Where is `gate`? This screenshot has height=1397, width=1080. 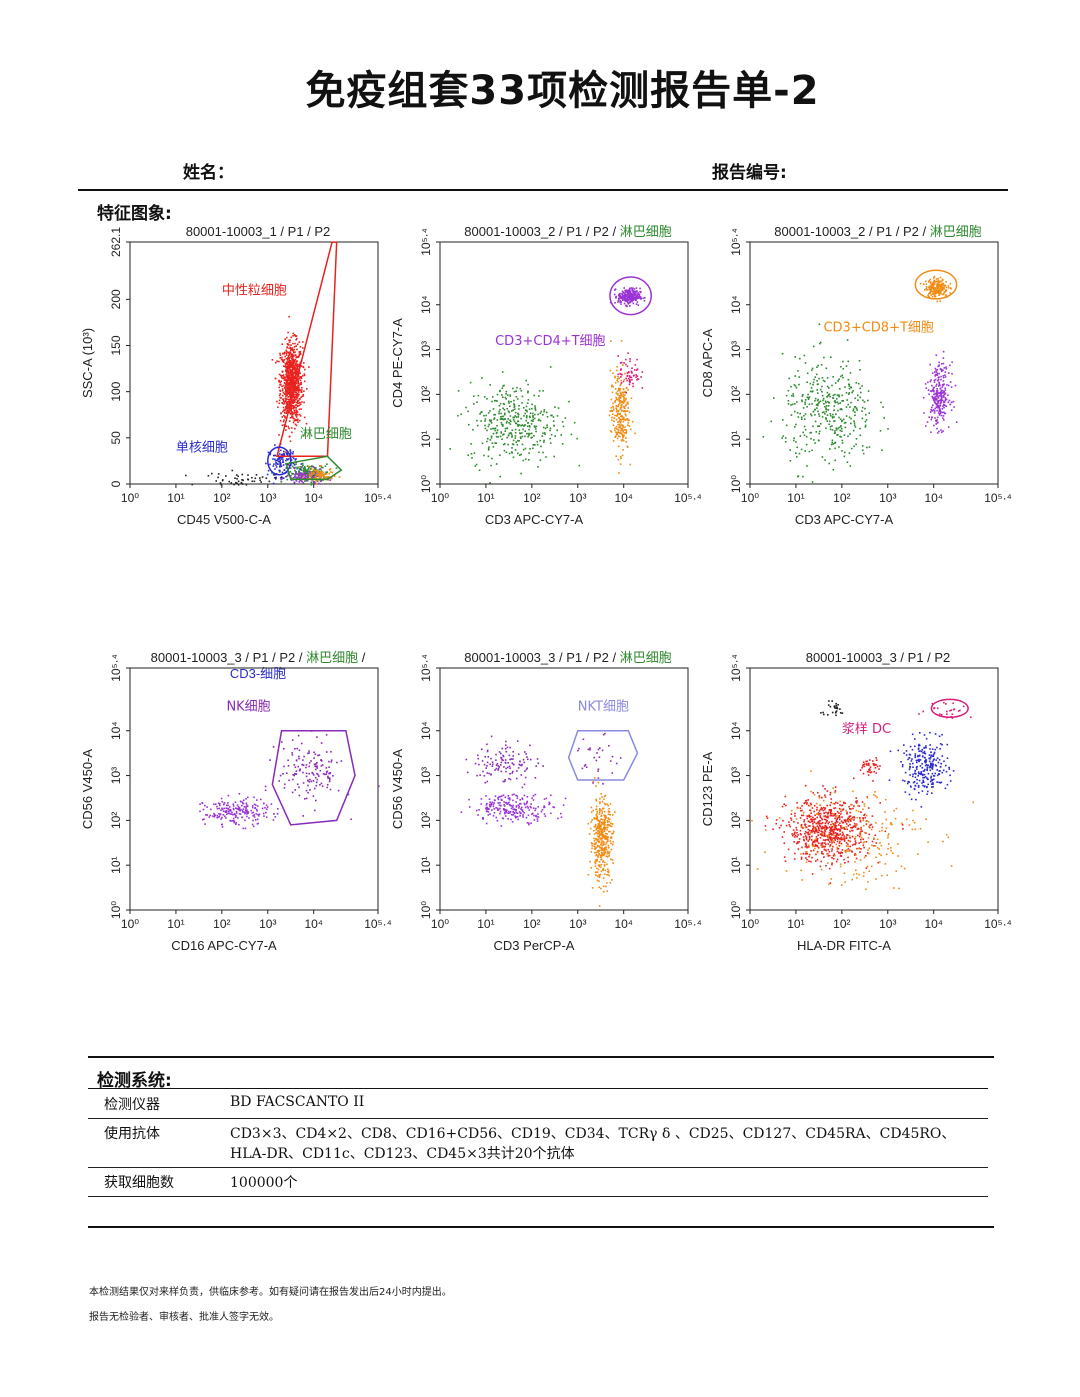 gate is located at coordinates (603, 755).